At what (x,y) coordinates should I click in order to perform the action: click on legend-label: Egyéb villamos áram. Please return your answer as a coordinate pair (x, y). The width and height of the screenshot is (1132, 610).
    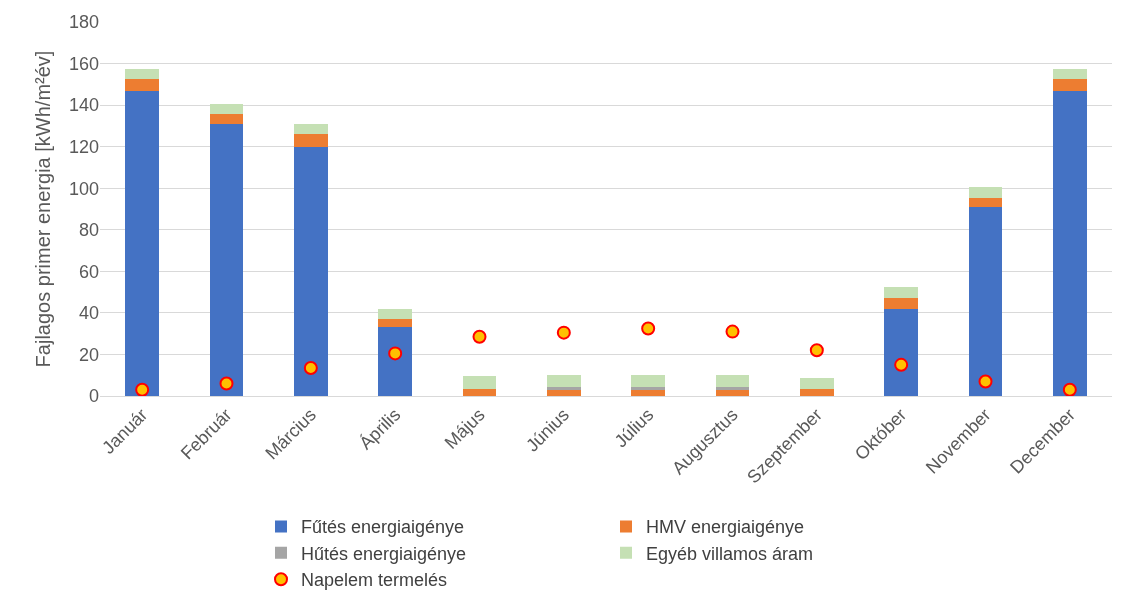
    Looking at the image, I should click on (730, 553).